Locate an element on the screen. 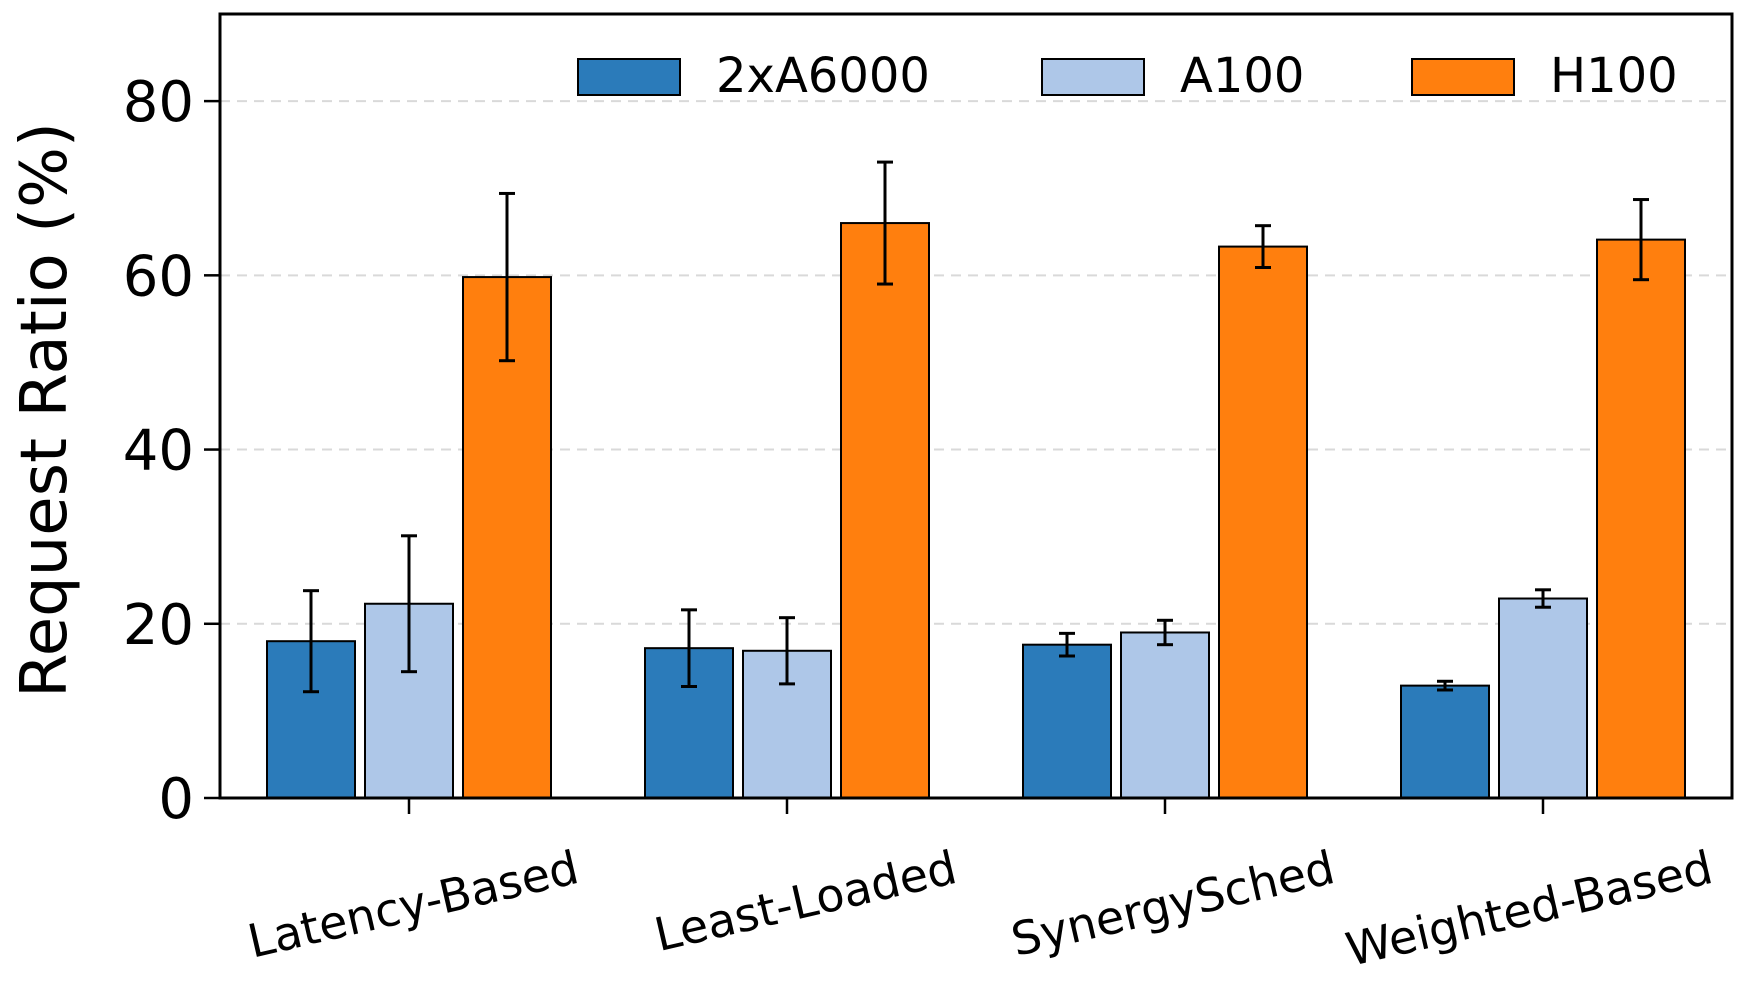  legend-swatch-2xa6000 is located at coordinates (629, 77).